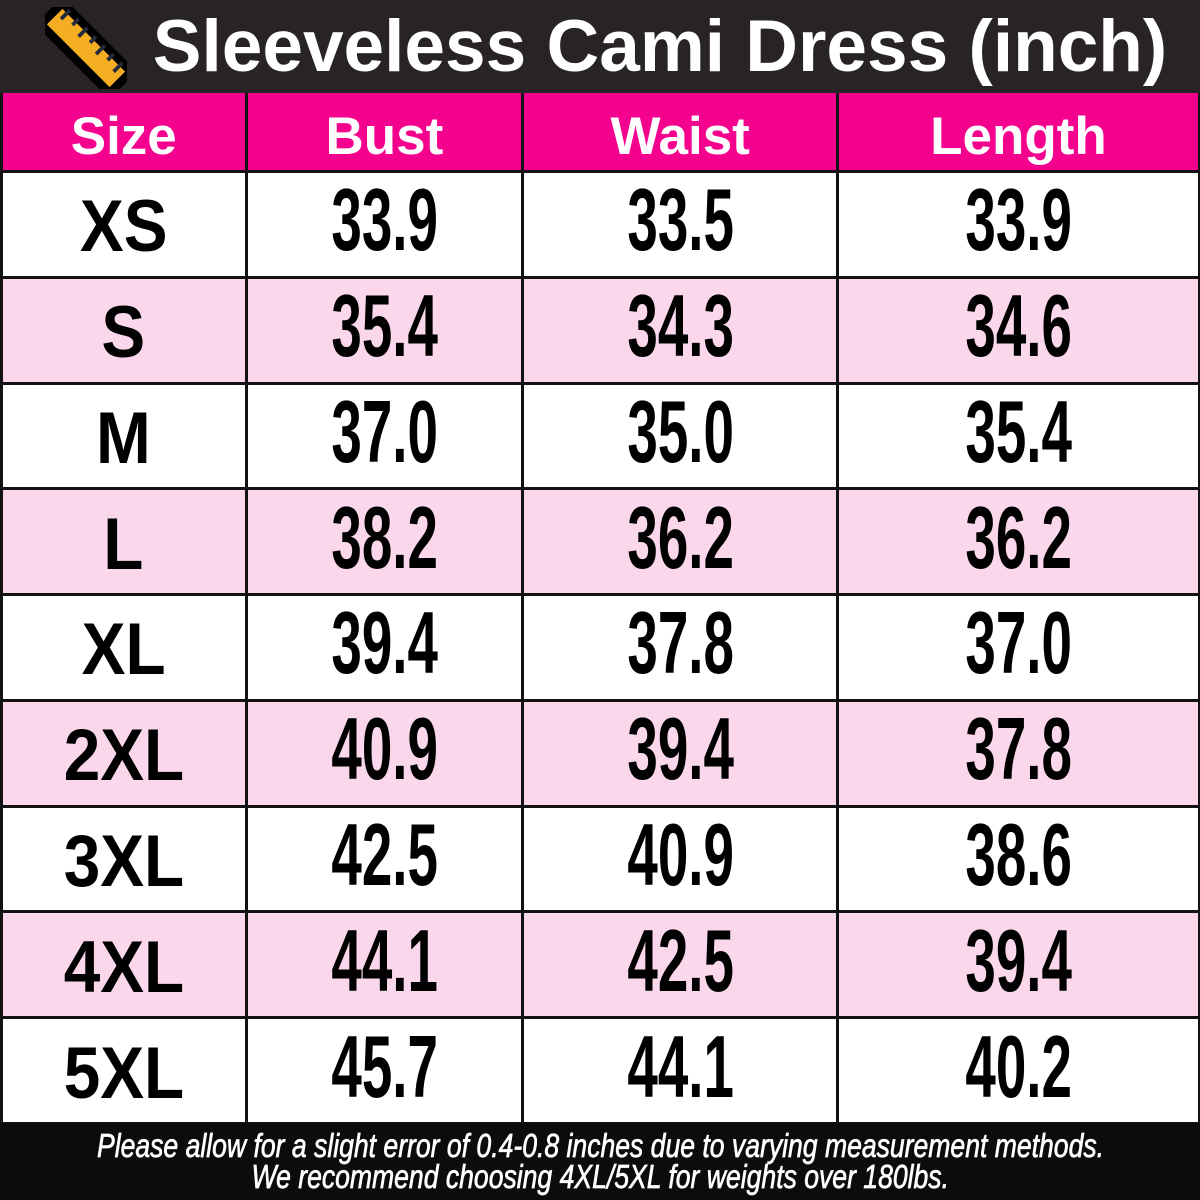  I want to click on waist-value: 35.0, so click(681, 437).